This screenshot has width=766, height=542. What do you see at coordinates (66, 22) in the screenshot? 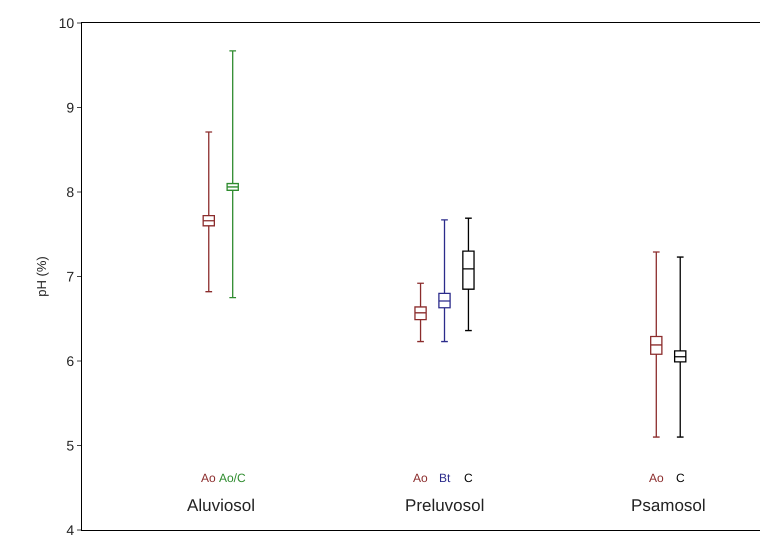
I see `y-tick-label: 10` at bounding box center [66, 22].